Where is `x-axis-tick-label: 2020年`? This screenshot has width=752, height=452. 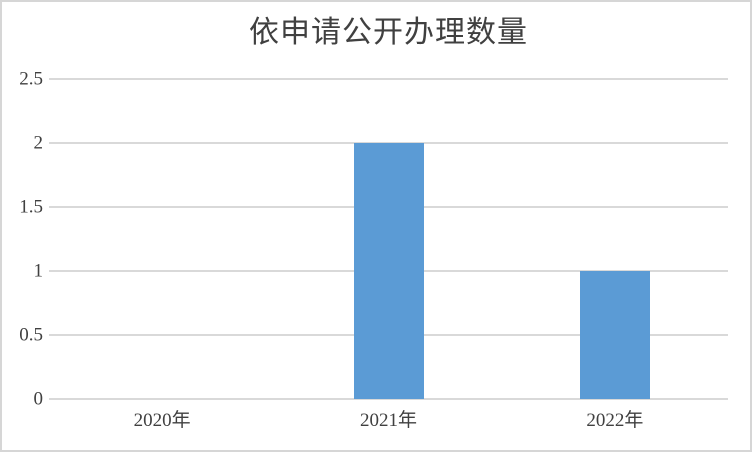
x-axis-tick-label: 2020年 is located at coordinates (162, 420).